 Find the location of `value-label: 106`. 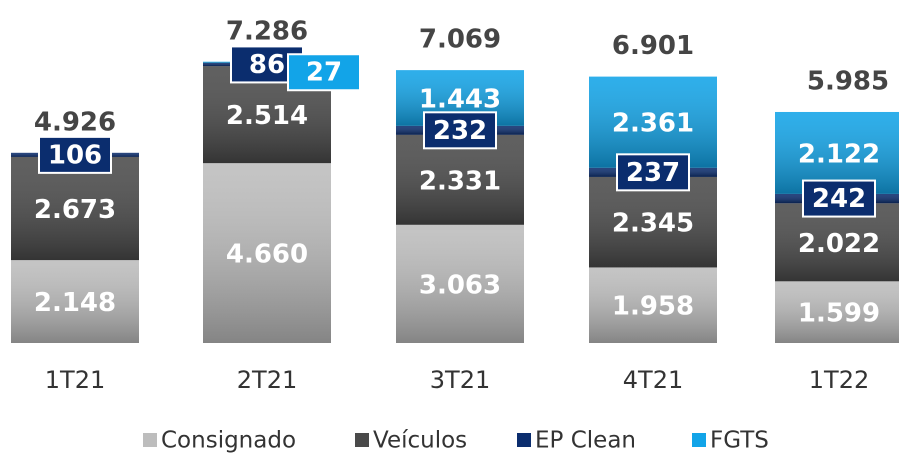

value-label: 106 is located at coordinates (75, 155).